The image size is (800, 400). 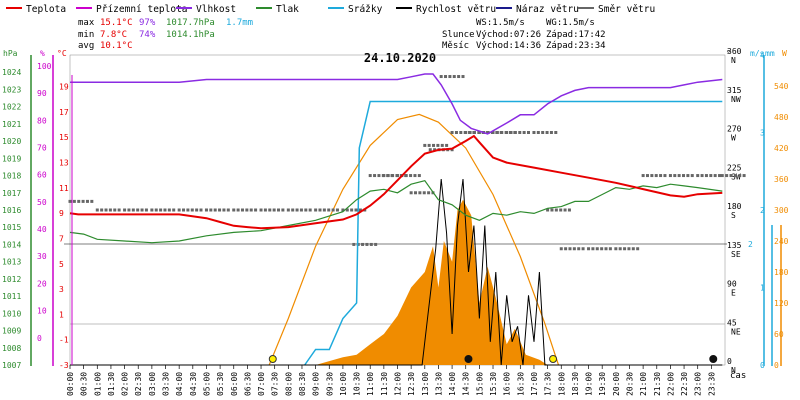 What do you see at coordinates (508, 46) in the screenshot?
I see `moonrise-info: Východ:14:36` at bounding box center [508, 46].